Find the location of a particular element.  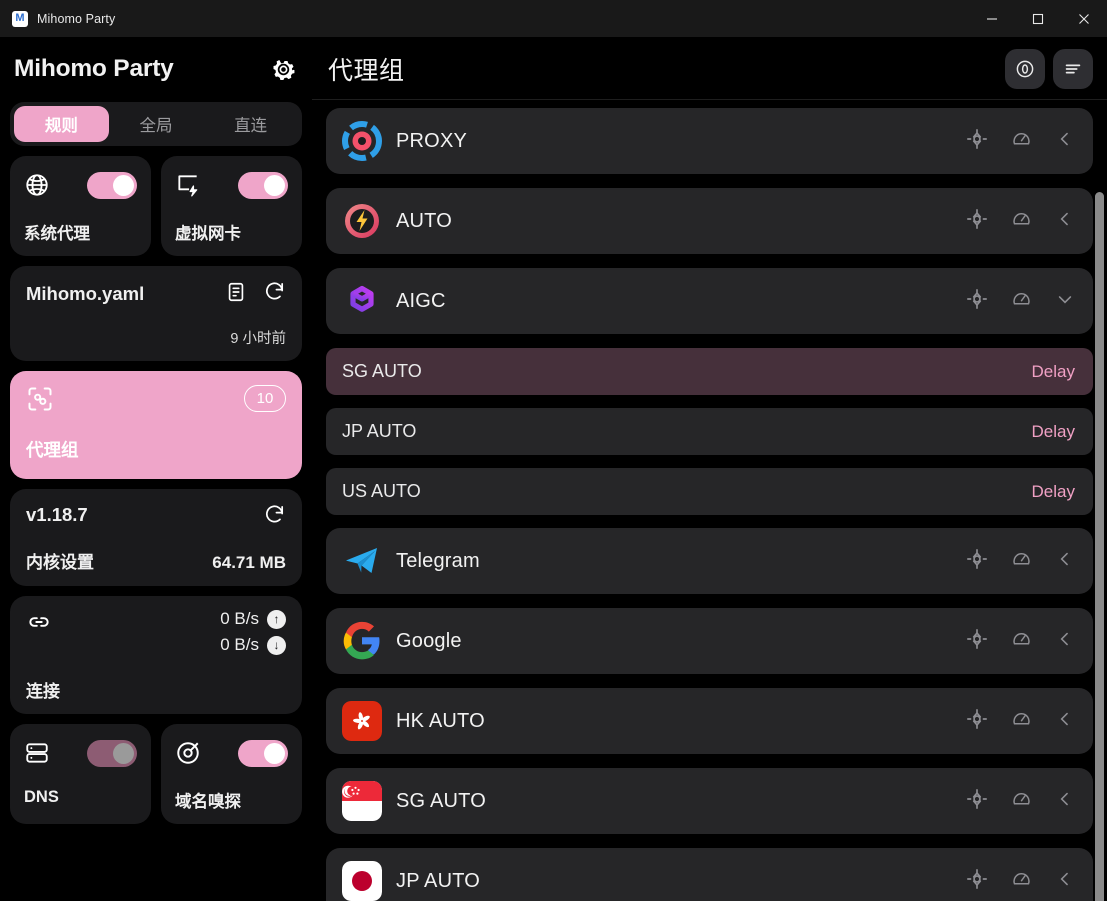

telegram-icon is located at coordinates (361, 560).